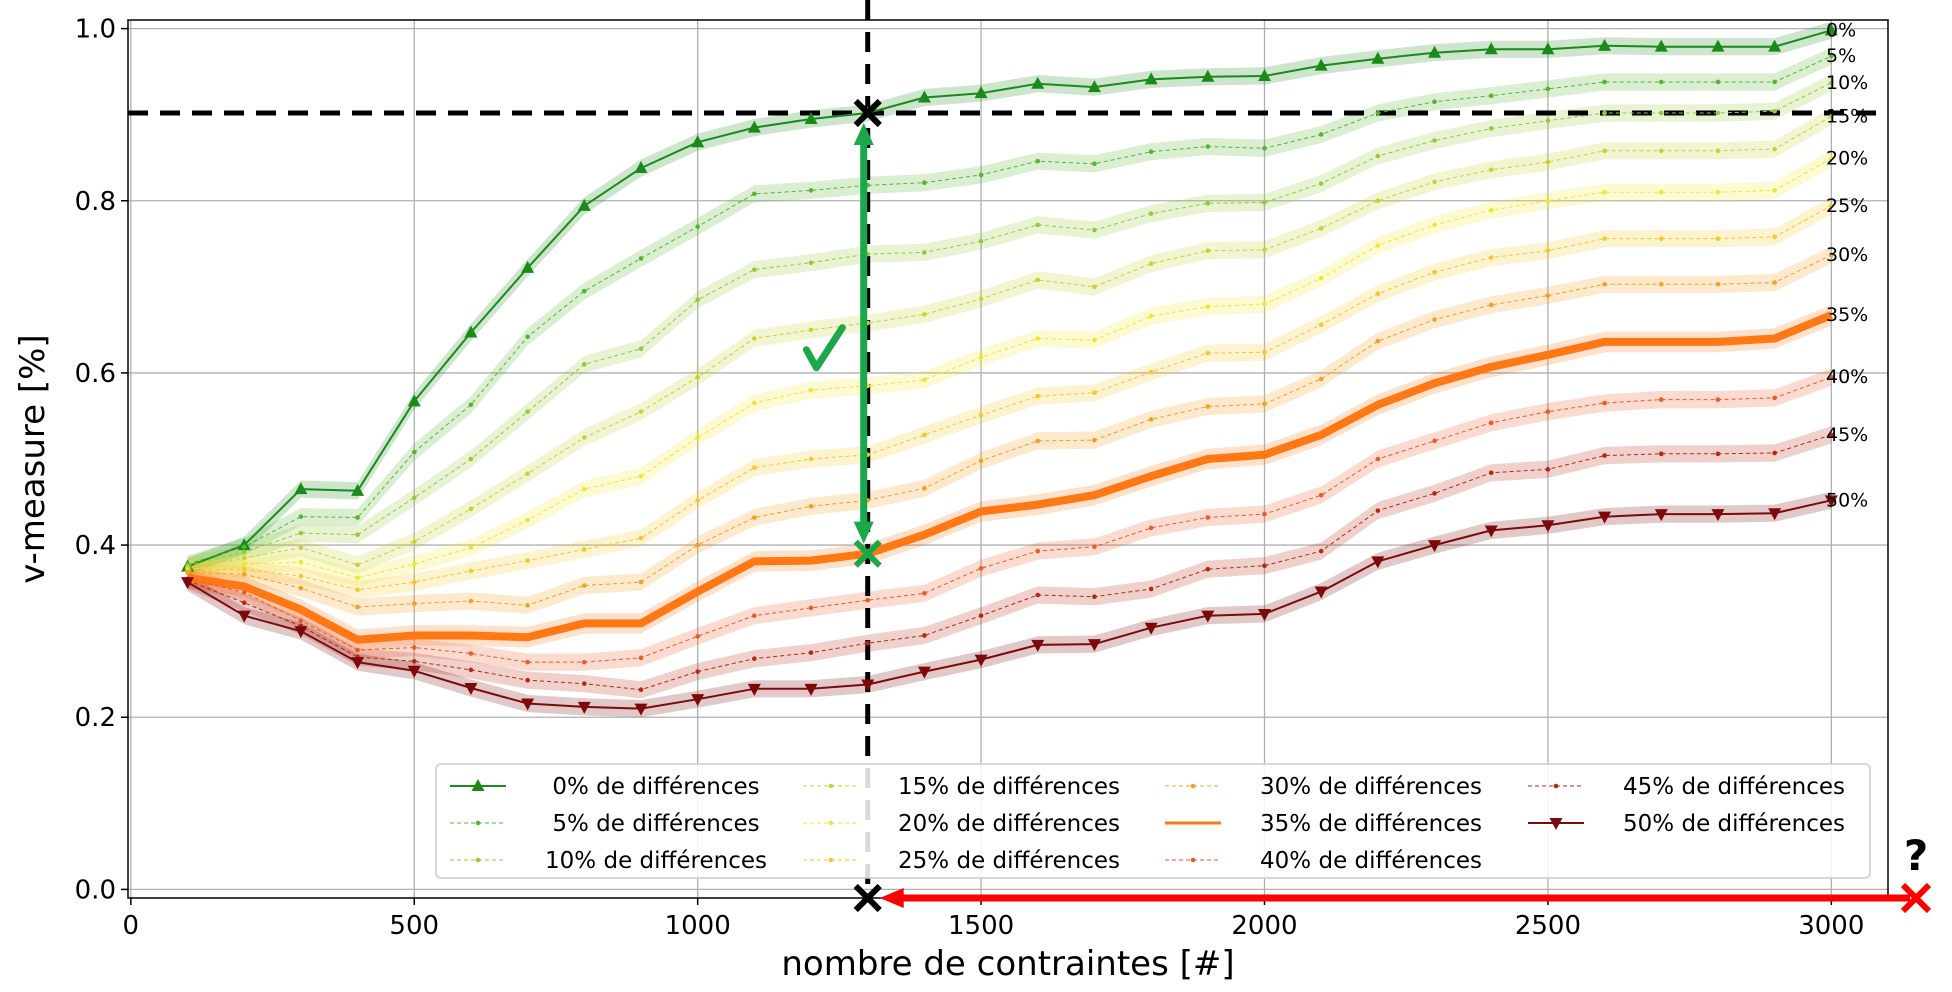 The height and width of the screenshot is (992, 1952). What do you see at coordinates (1323, 861) in the screenshot?
I see `legend-entry: 40% de différences` at bounding box center [1323, 861].